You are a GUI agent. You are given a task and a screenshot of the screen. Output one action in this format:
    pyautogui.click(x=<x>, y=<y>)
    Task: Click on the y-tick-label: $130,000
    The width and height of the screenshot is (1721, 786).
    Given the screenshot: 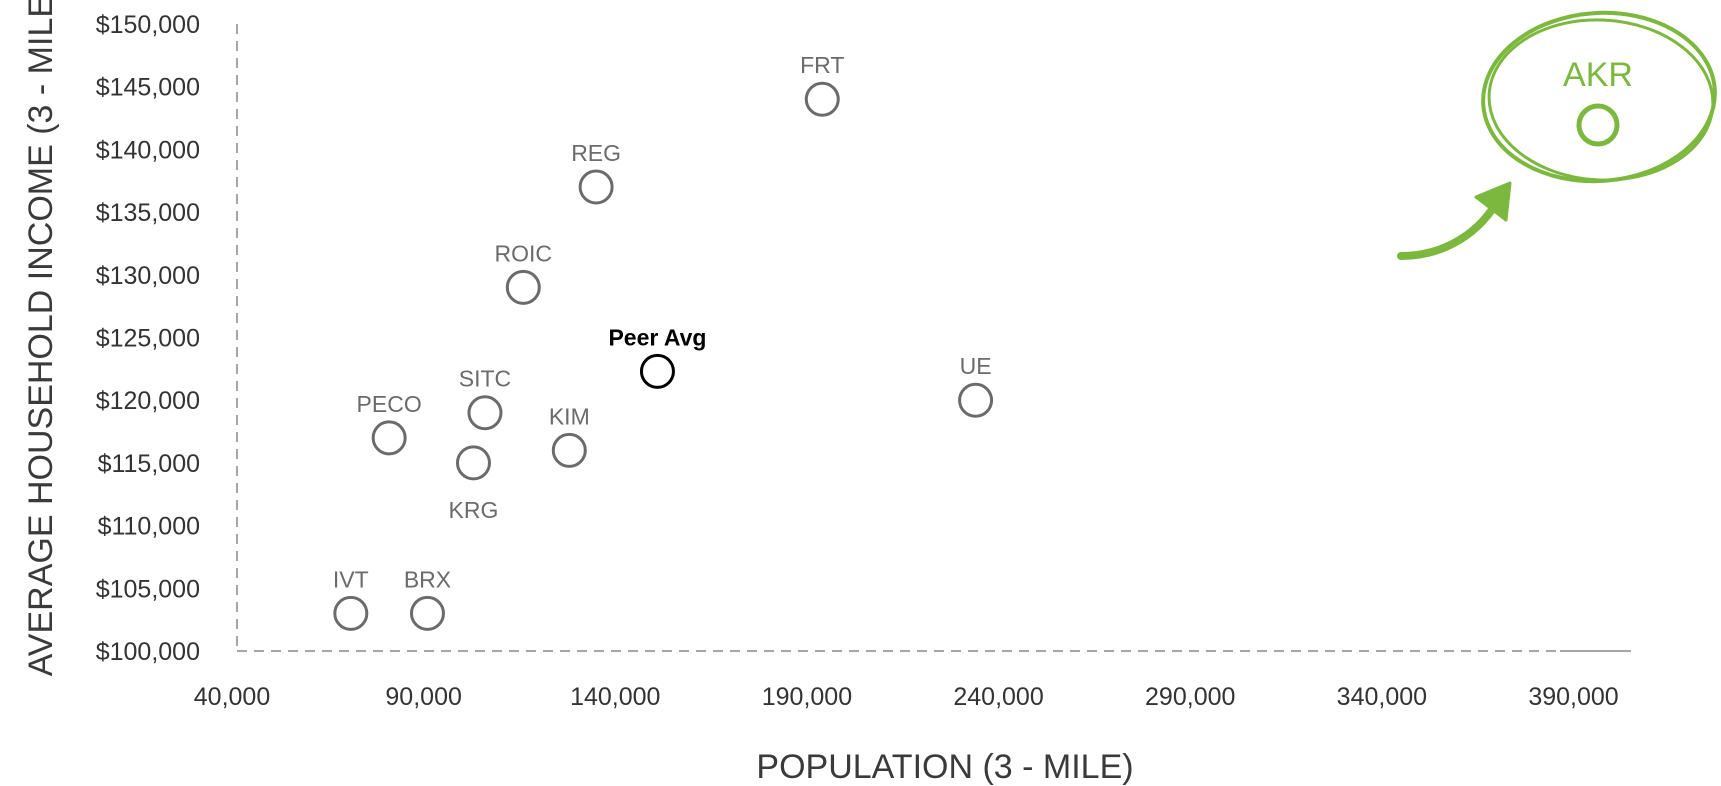 What is the action you would take?
    pyautogui.click(x=148, y=276)
    